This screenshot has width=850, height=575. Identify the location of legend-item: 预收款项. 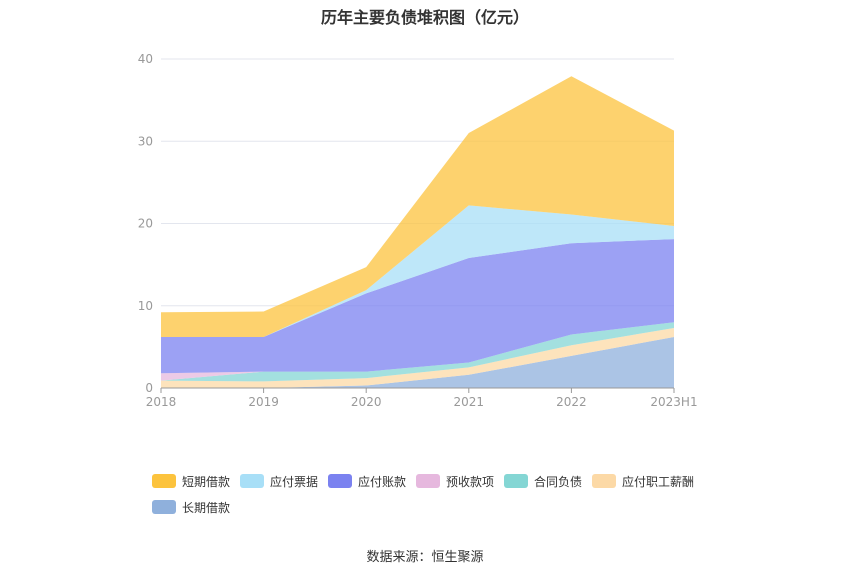
(460, 481).